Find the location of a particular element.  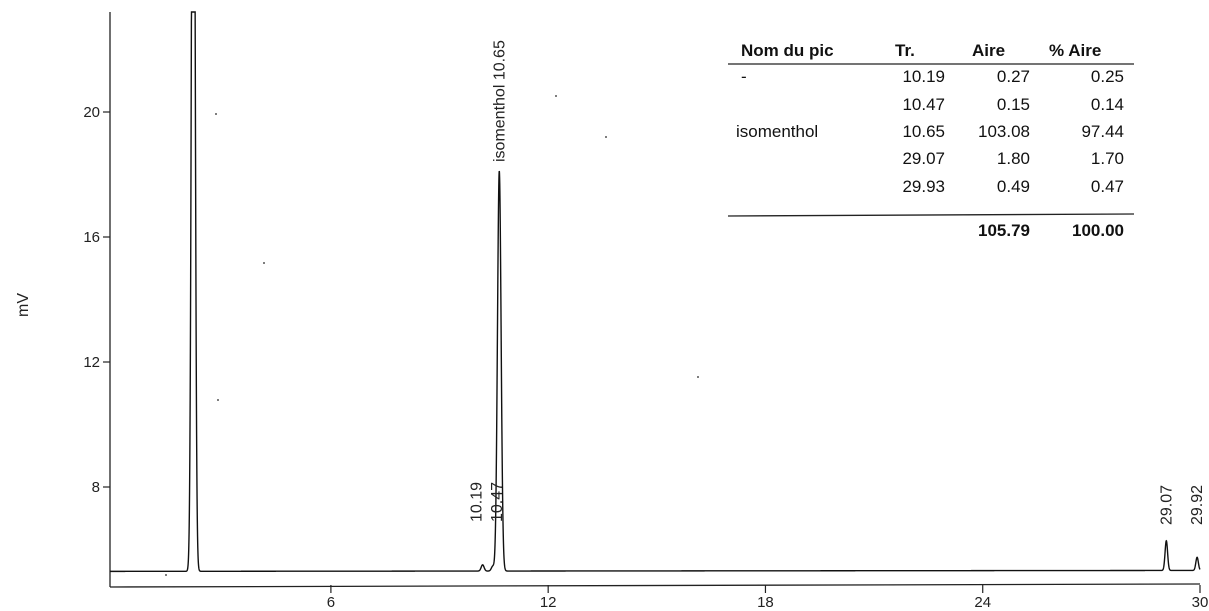

y-tick-label: 12 is located at coordinates (91, 362).